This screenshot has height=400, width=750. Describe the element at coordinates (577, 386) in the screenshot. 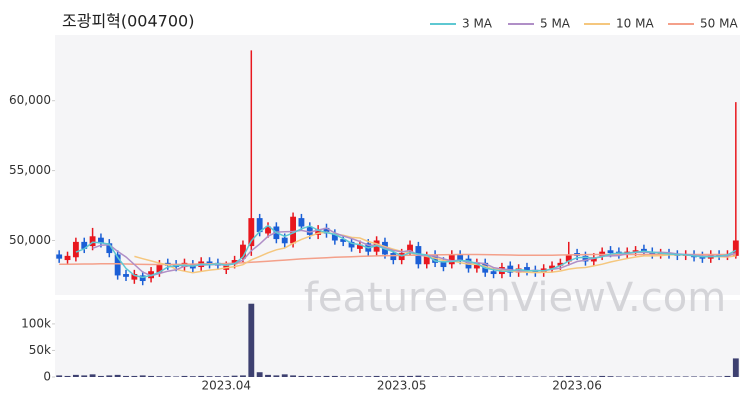

I see `x-tick-label: 2023.06` at that location.